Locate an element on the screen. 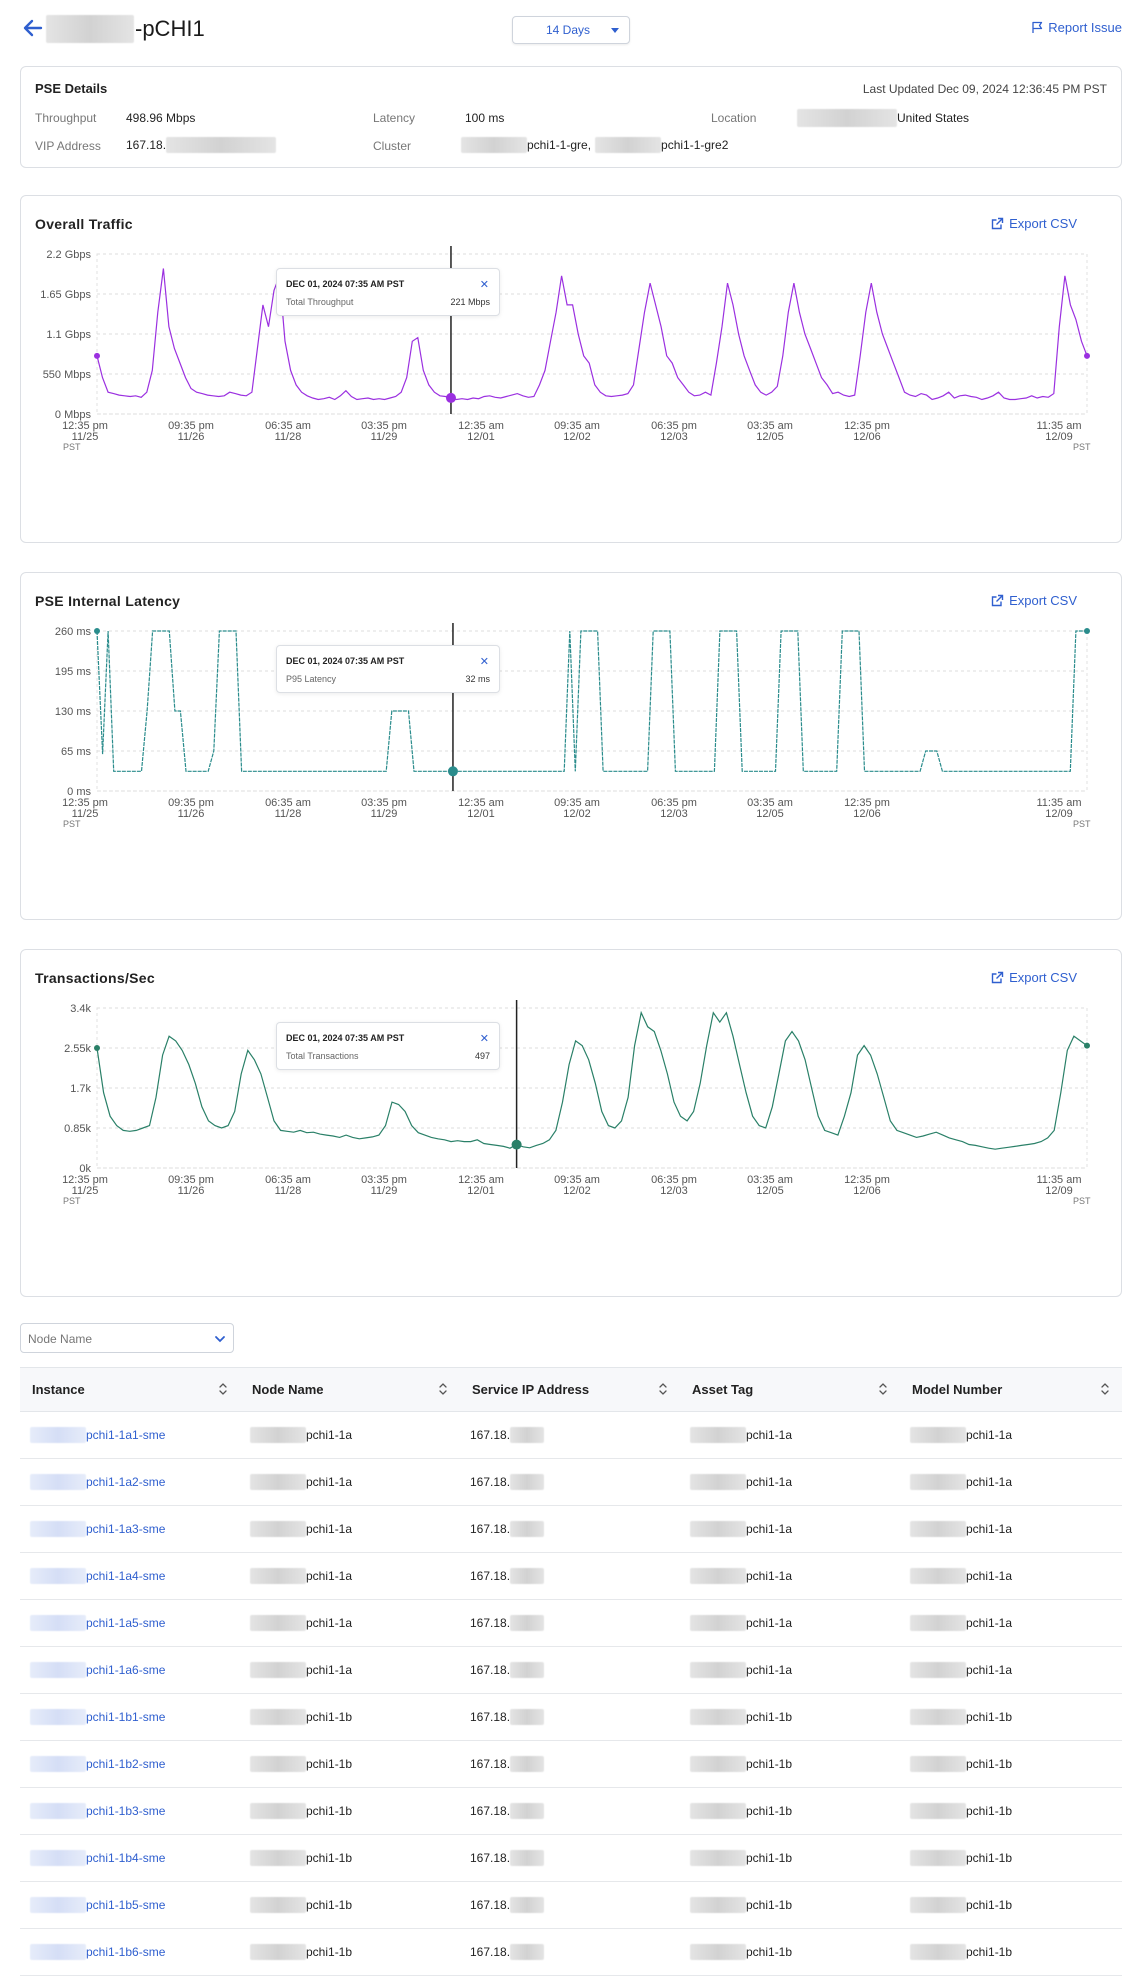 This screenshot has width=1134, height=1981. column-header: Node Name is located at coordinates (350, 1389).